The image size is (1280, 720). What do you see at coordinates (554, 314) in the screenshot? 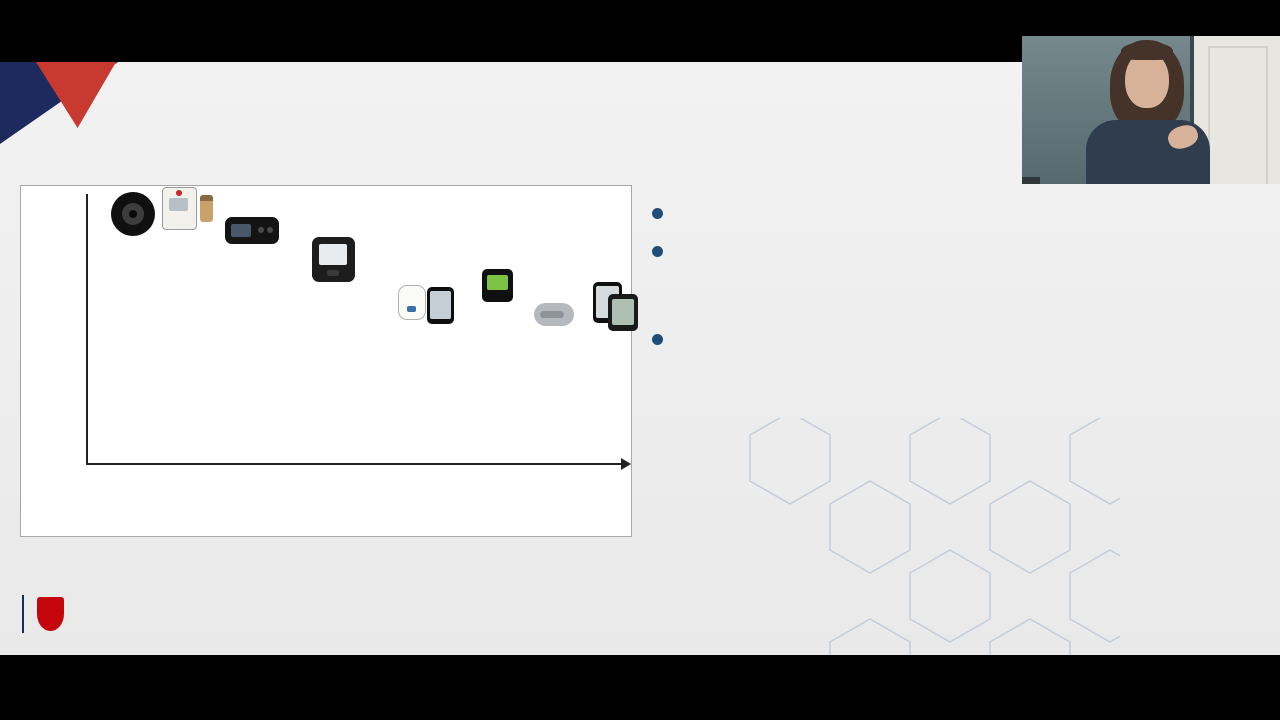
I see `gray-pump-icon` at bounding box center [554, 314].